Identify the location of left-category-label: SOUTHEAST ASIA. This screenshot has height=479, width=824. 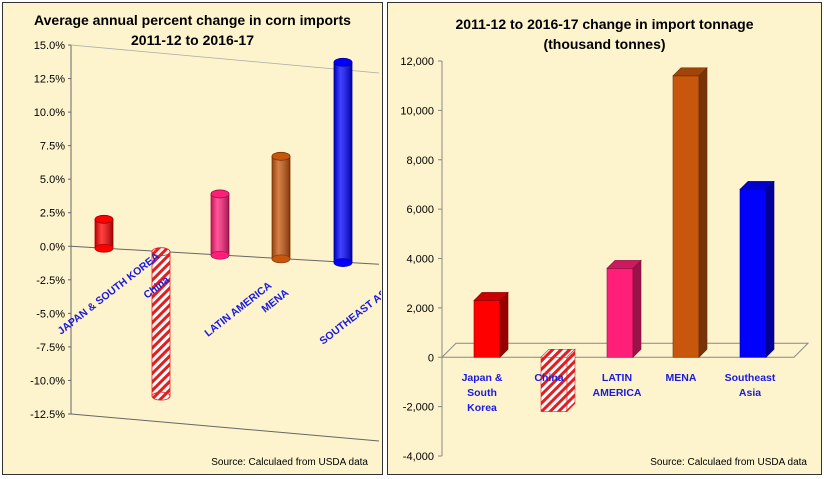
(349, 314).